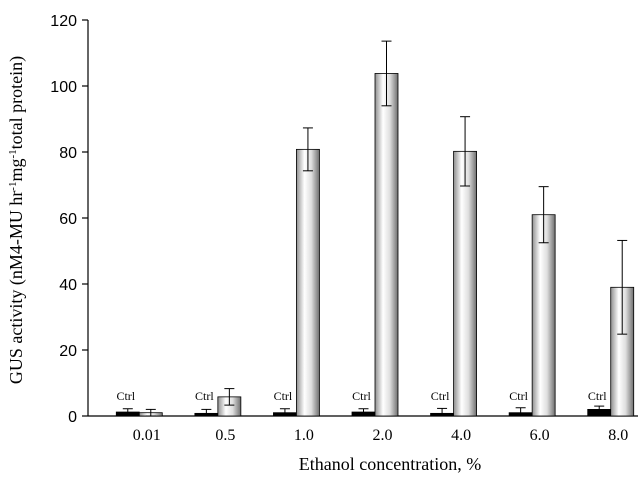 The width and height of the screenshot is (642, 478). Describe the element at coordinates (68, 153) in the screenshot. I see `y-tick-label: 80` at that location.